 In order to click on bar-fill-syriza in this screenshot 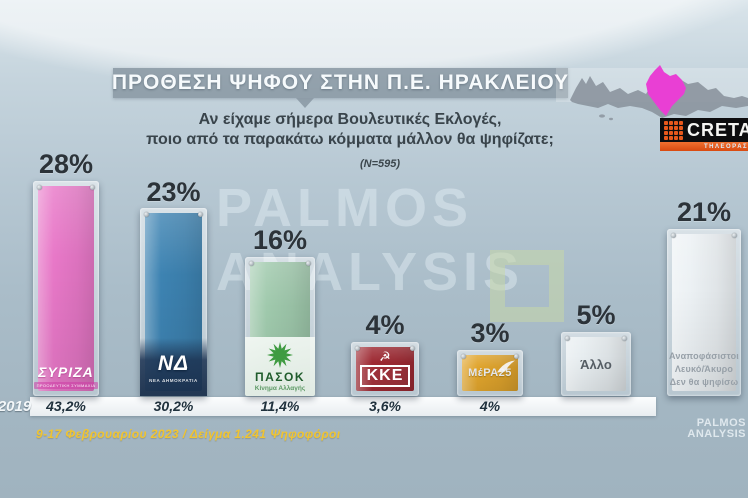, I will do `click(66, 288)`.